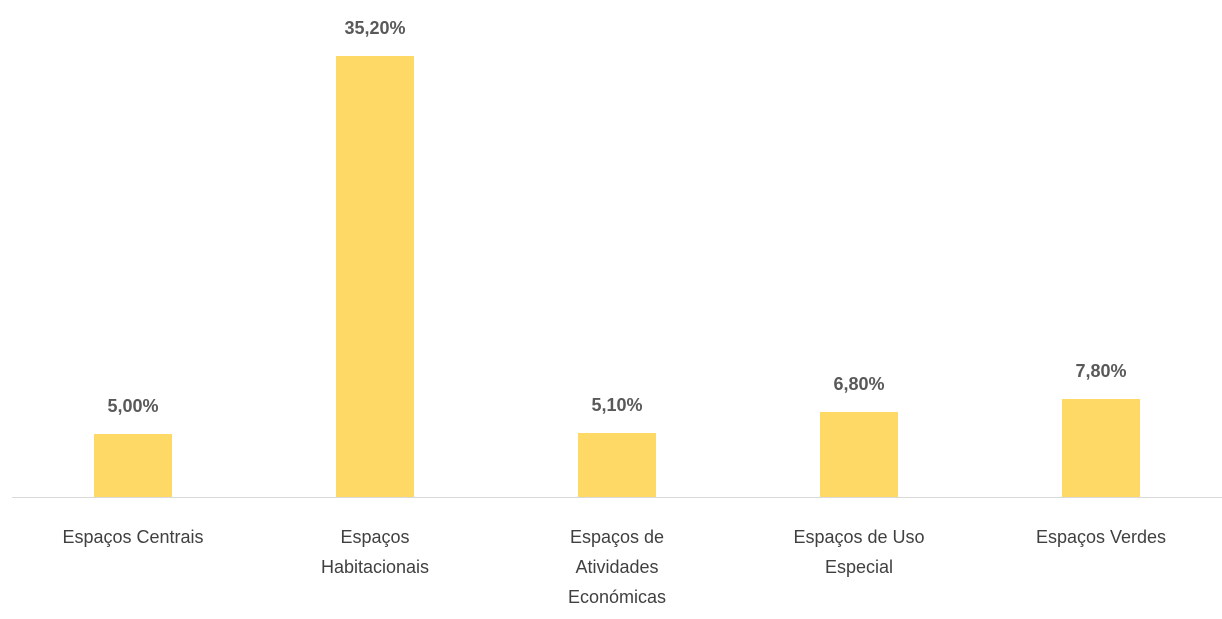  Describe the element at coordinates (617, 567) in the screenshot. I see `x-tick-label: Espaços de Atividades Económicas` at that location.